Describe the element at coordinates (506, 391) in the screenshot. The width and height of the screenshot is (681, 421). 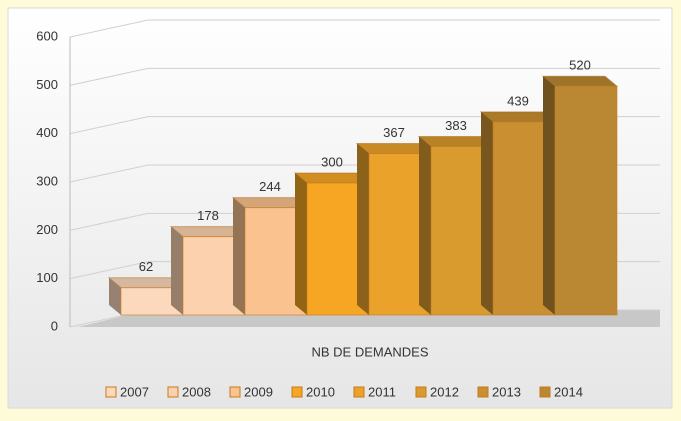
I see `legend-label: 2013` at that location.